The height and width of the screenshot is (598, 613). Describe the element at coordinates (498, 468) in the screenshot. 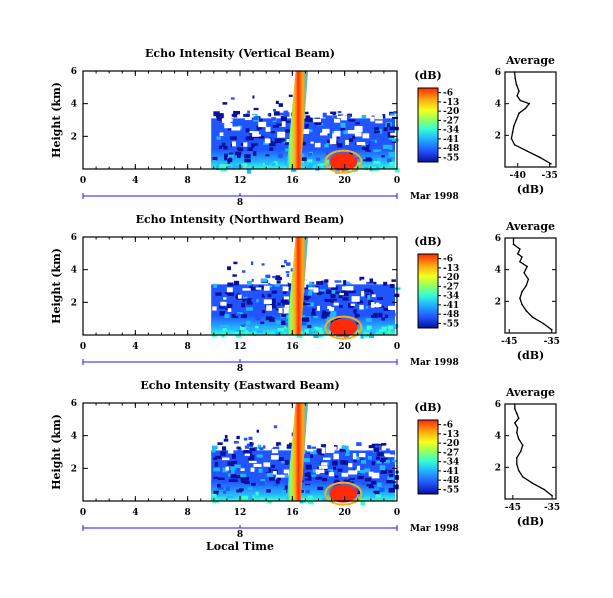

I see `profile-y-tick-label: 2` at that location.